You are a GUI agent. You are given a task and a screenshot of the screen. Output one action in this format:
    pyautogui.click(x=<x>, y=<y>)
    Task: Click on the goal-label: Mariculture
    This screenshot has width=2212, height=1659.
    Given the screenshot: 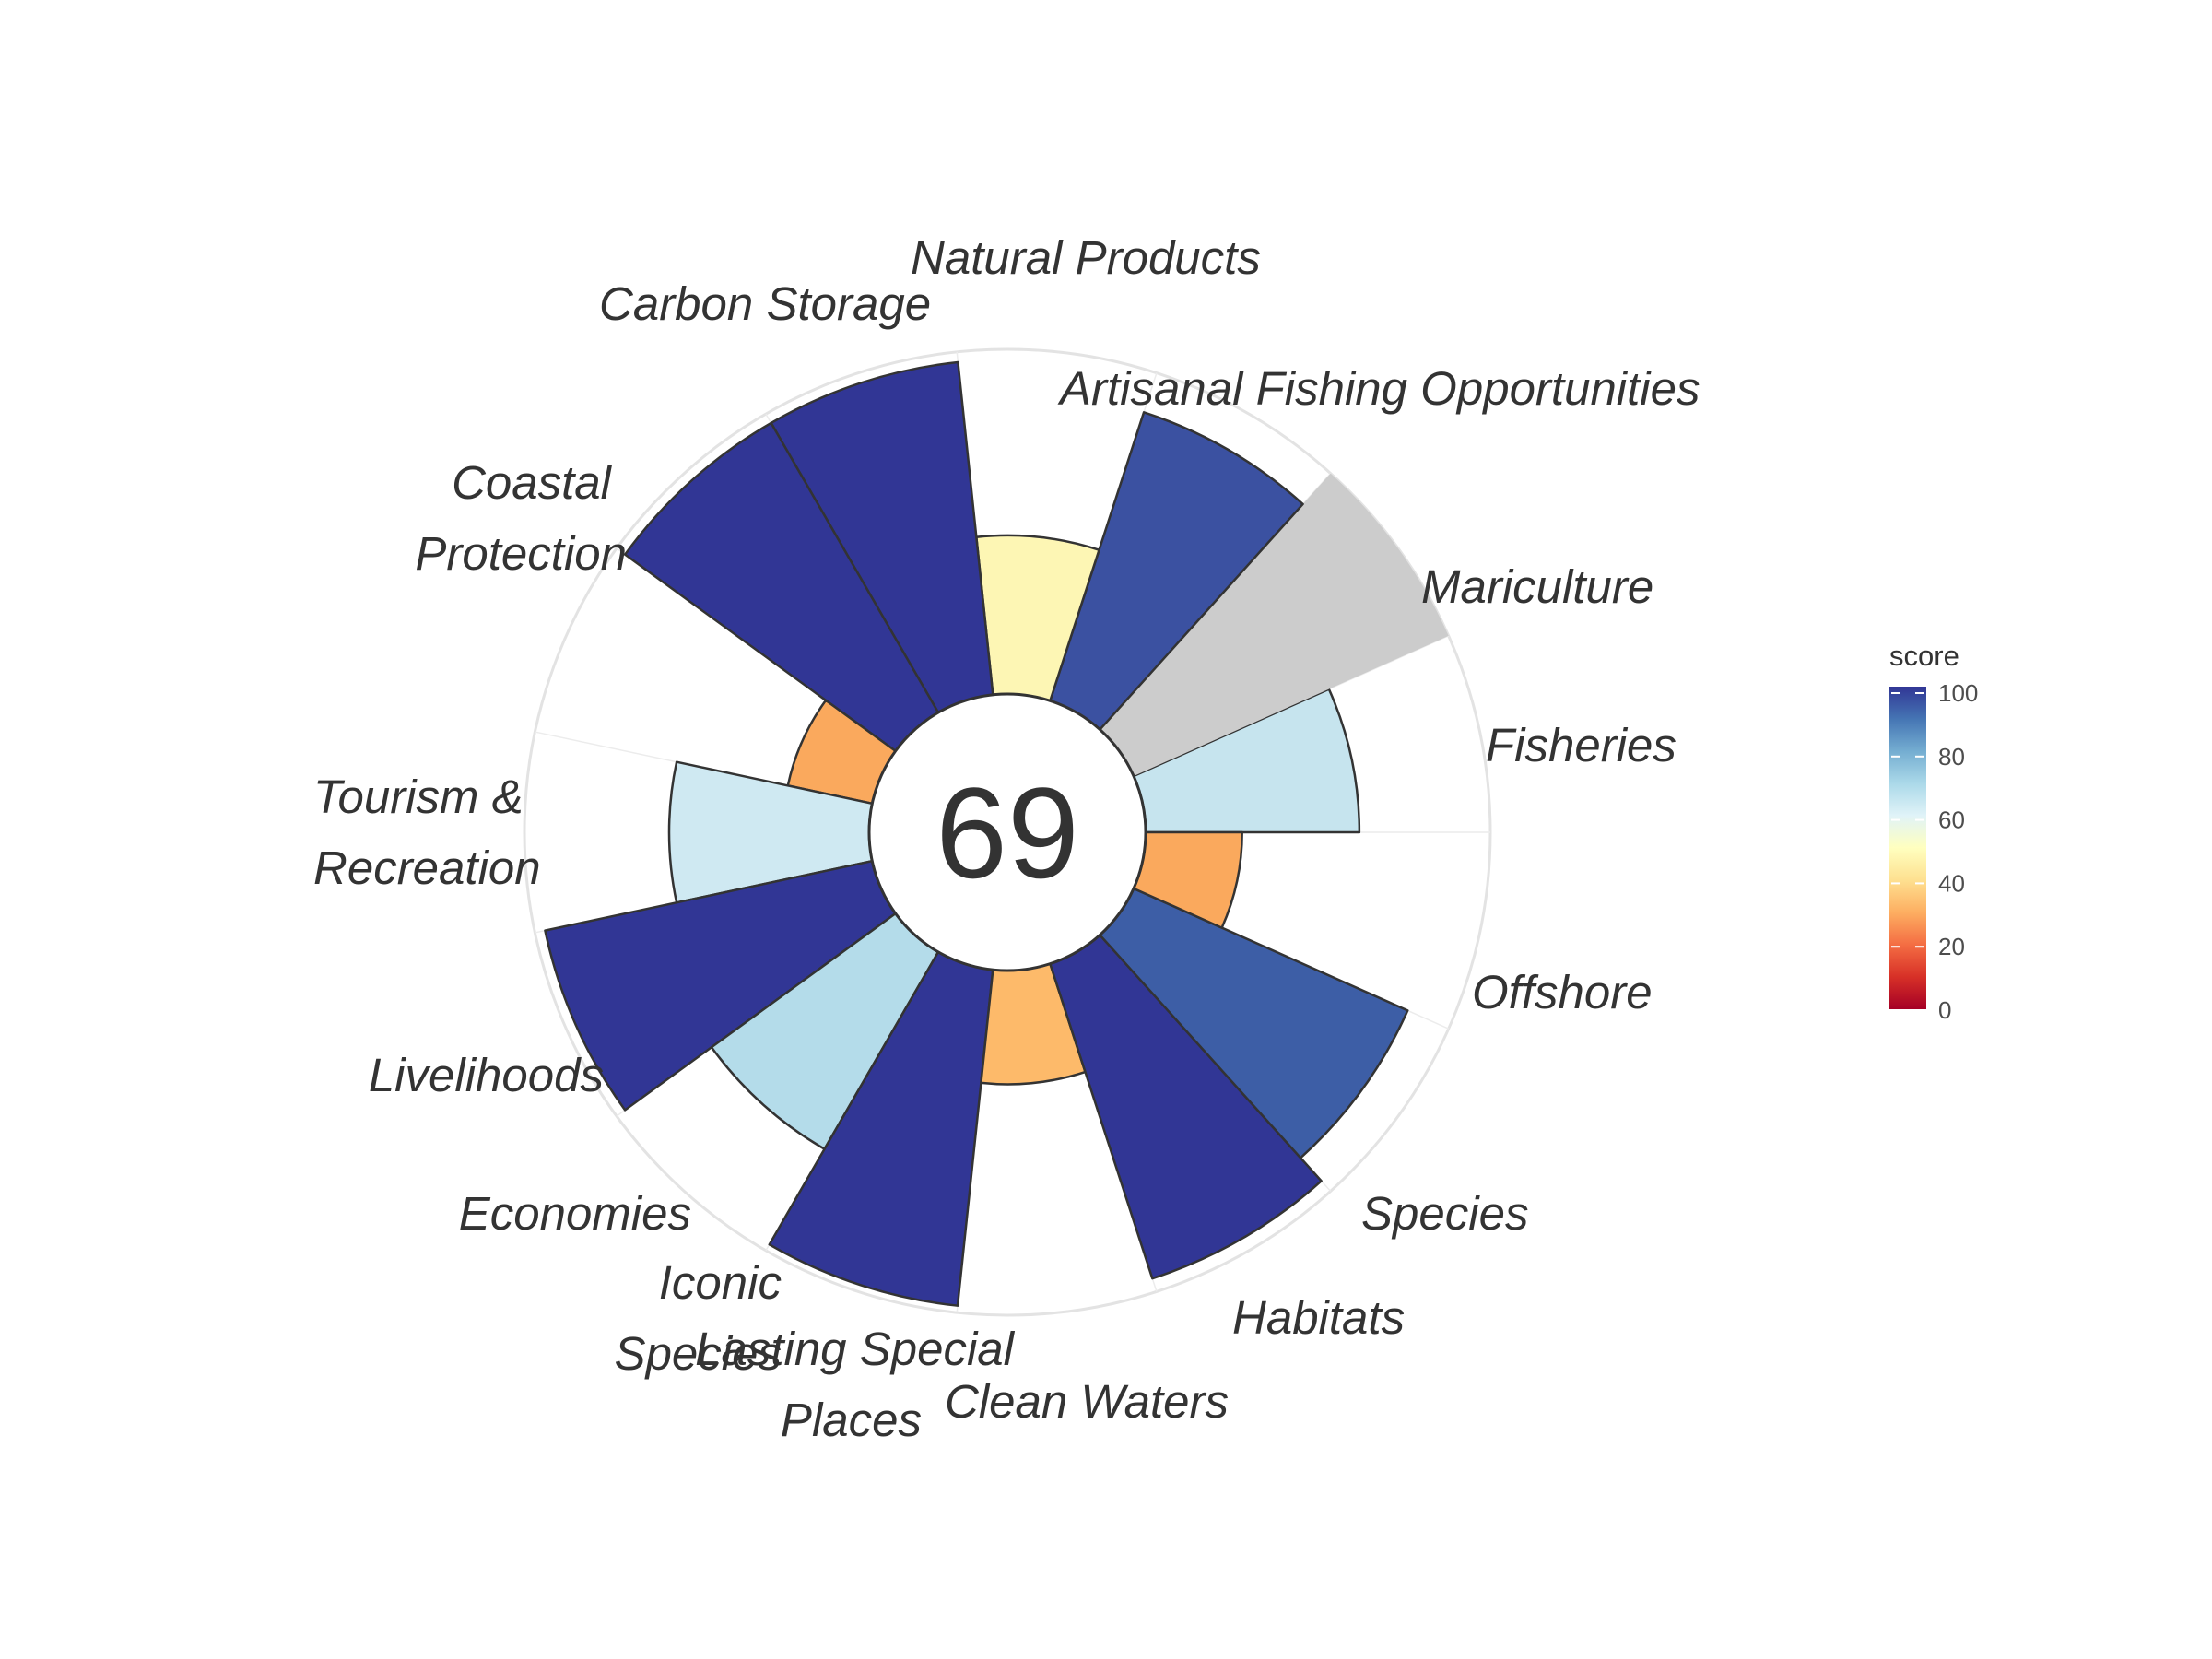 What is the action you would take?
    pyautogui.click(x=1537, y=586)
    